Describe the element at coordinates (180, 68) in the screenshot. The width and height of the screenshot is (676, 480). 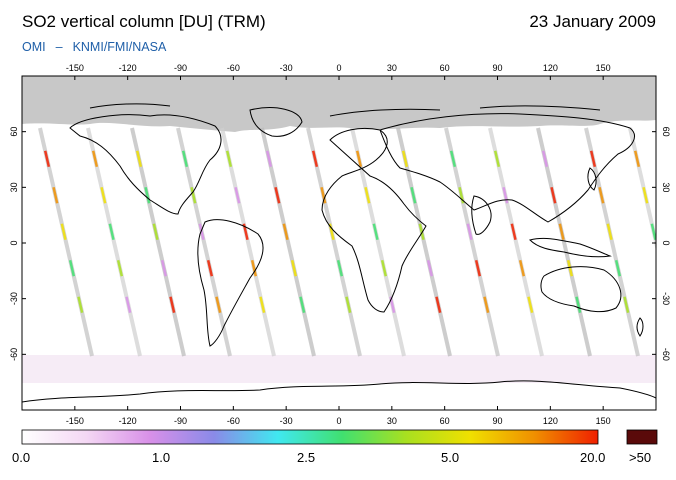
I see `lon-tick-label-top-2: -90` at that location.